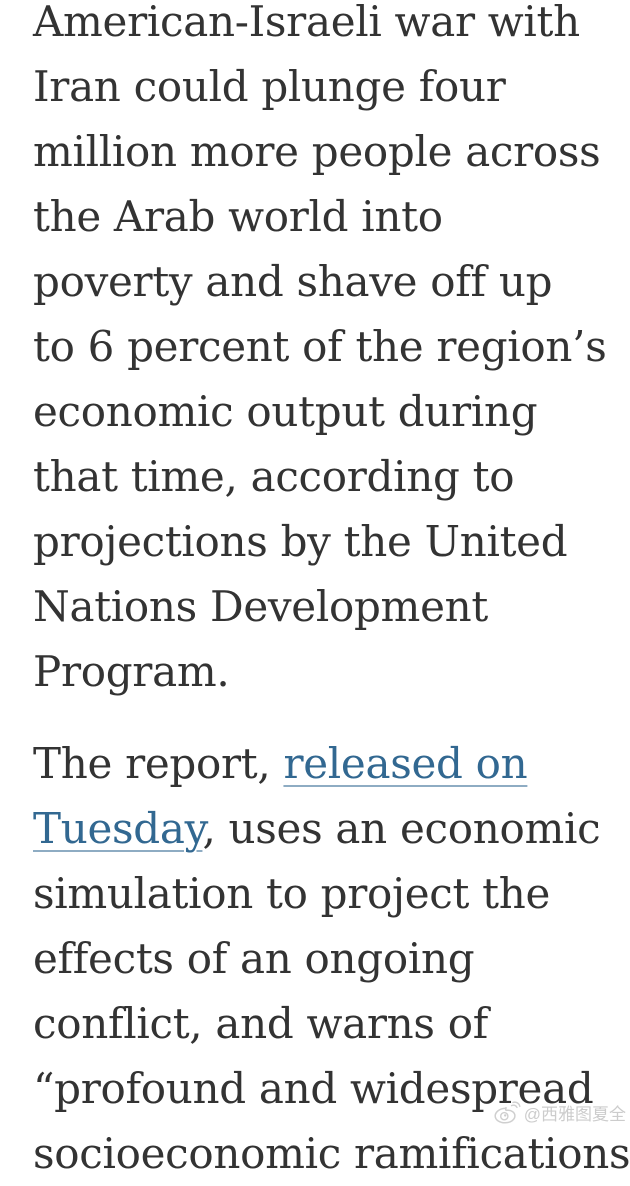 Image resolution: width=630 pixels, height=1186 pixels. I want to click on article-text-segment: “profound and widespread, so click(313, 1088).